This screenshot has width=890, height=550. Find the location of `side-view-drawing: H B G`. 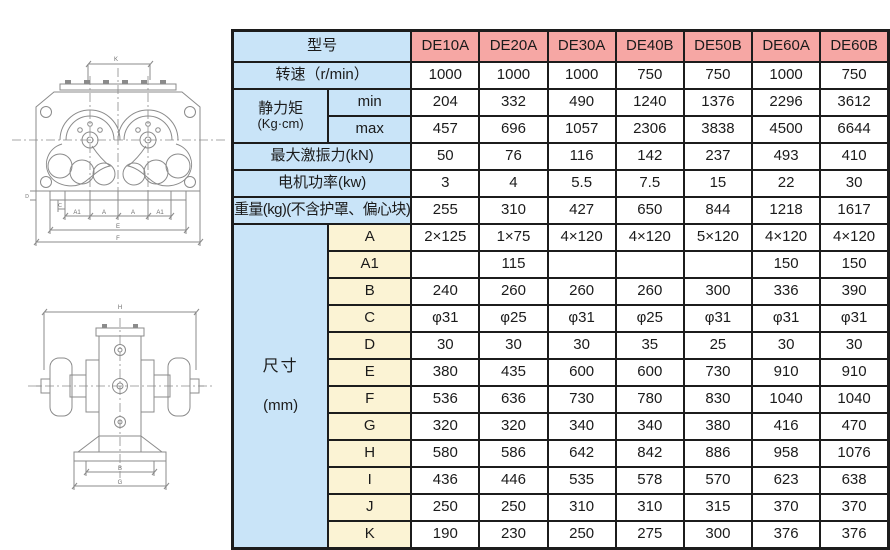

side-view-drawing: H B G is located at coordinates (120, 397).